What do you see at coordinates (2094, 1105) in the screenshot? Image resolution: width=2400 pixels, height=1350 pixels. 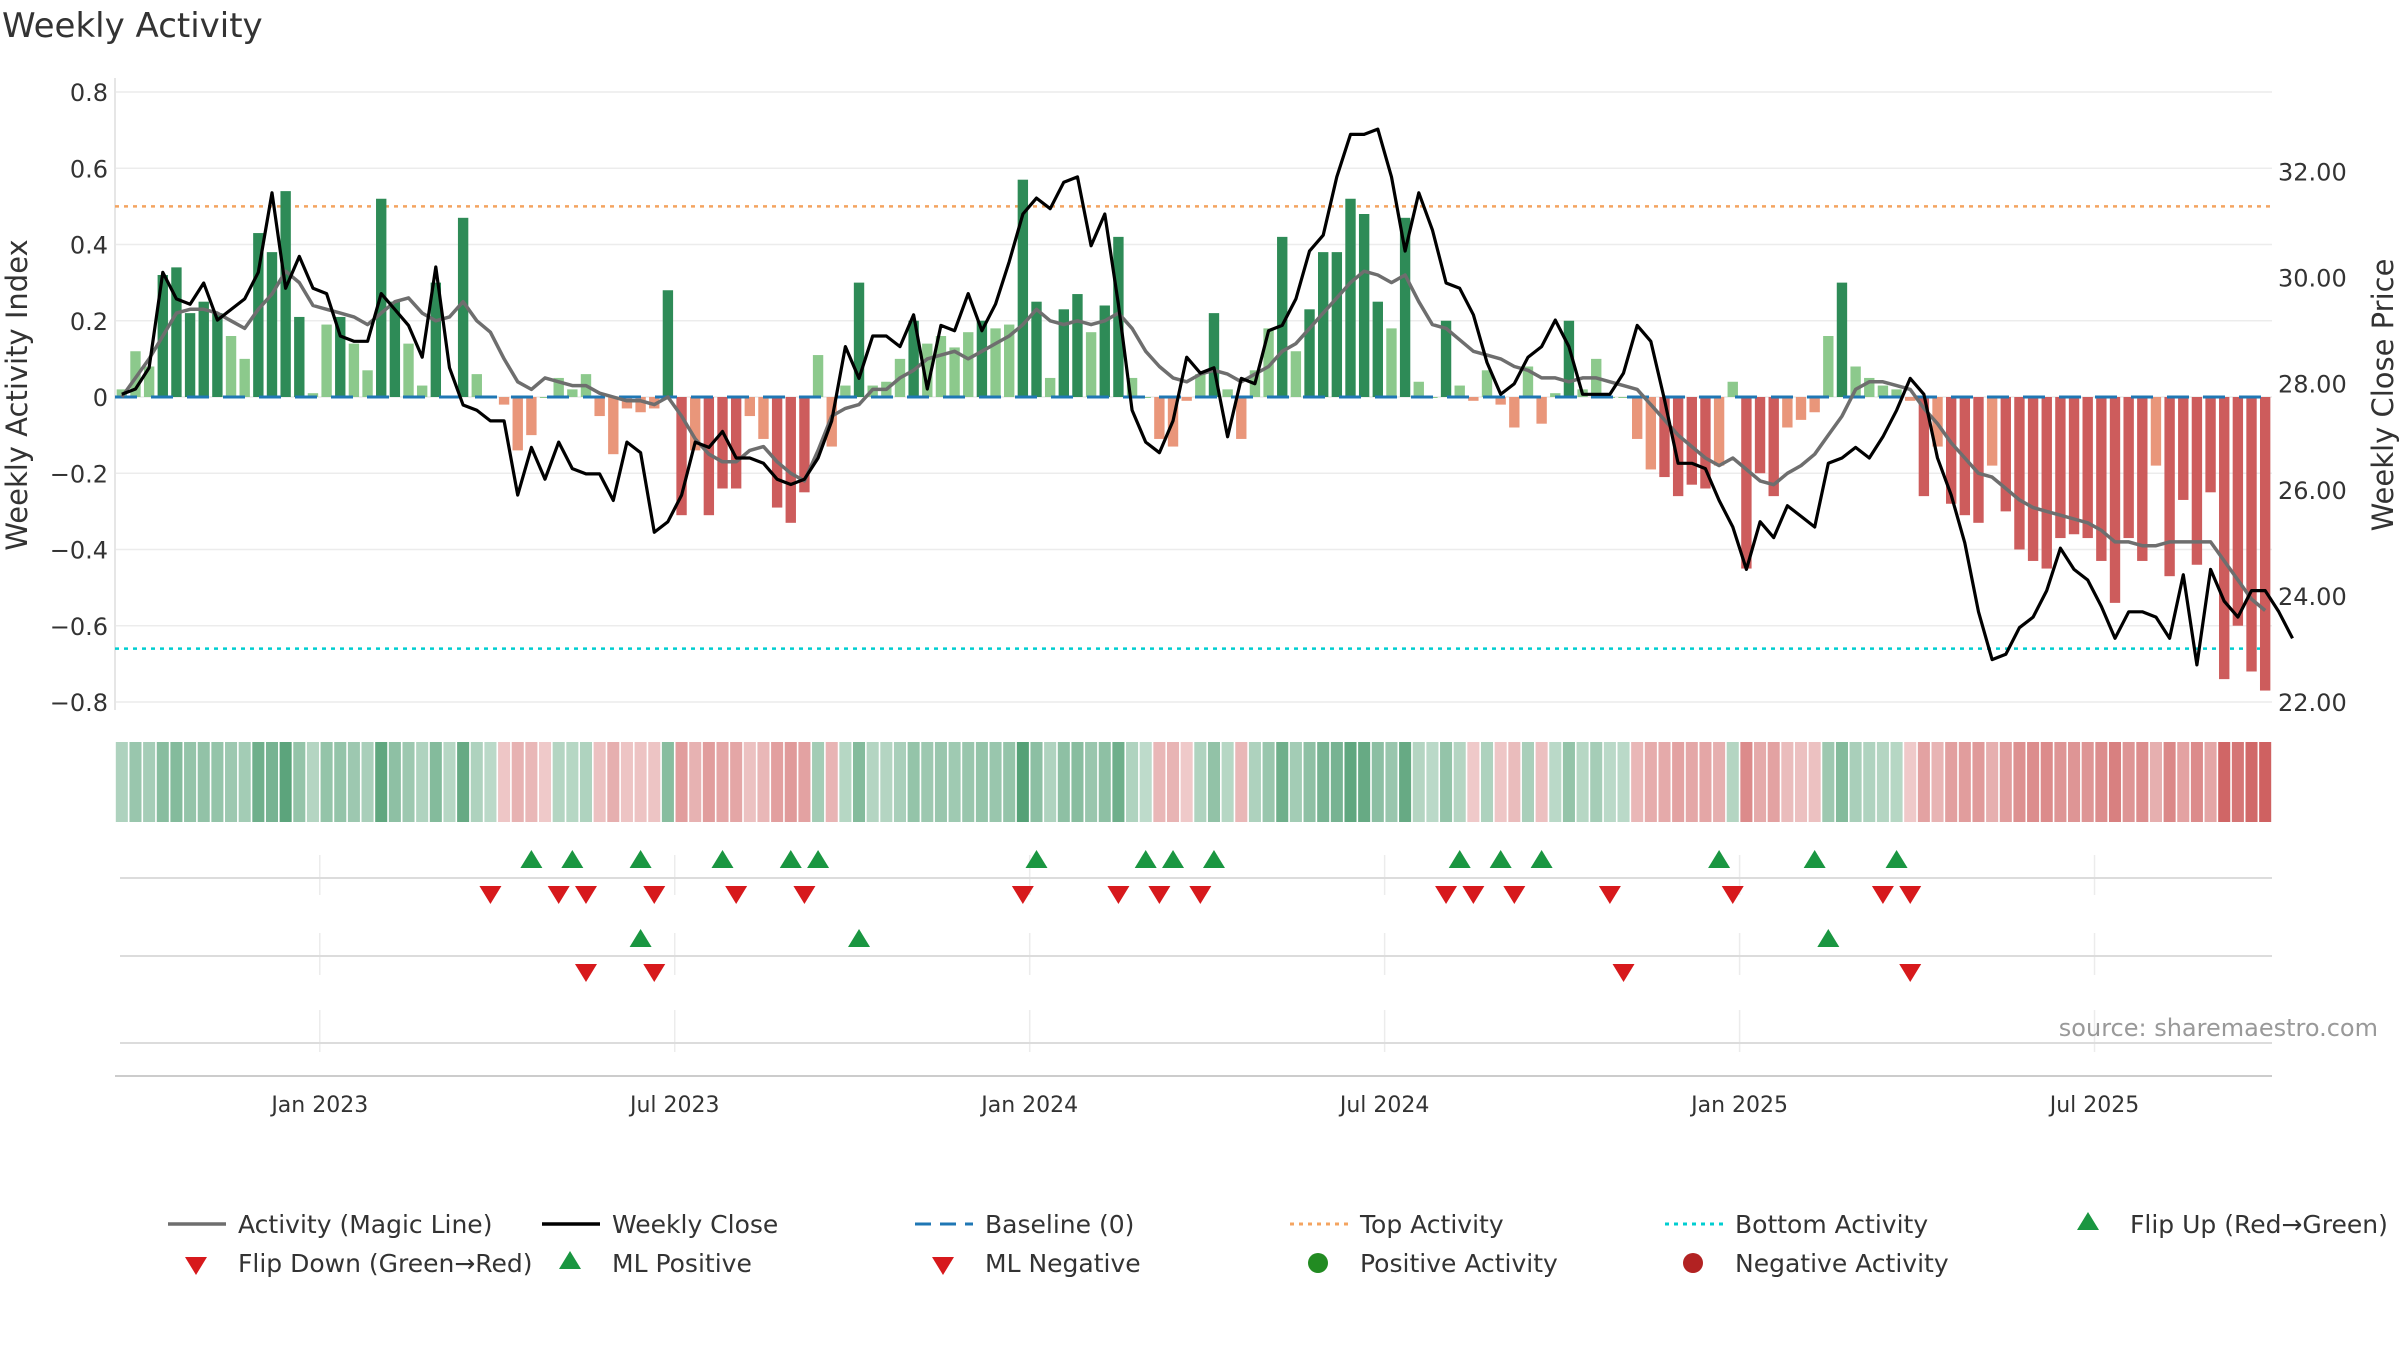 I see `x-tick-label: Jul 2025` at bounding box center [2094, 1105].